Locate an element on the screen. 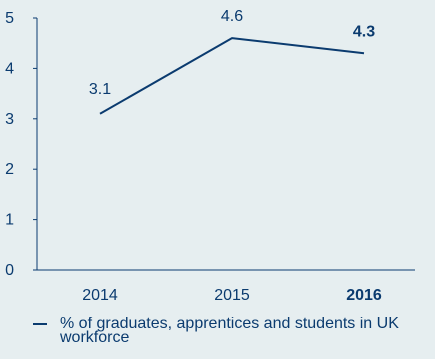 This screenshot has height=359, width=435. y-tick-label: 0 is located at coordinates (9, 270).